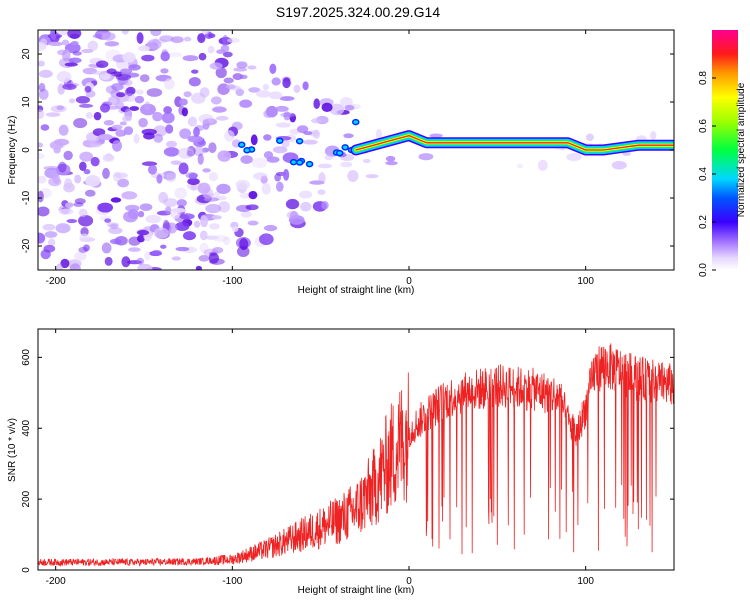 The height and width of the screenshot is (600, 750). What do you see at coordinates (703, 126) in the screenshot?
I see `colorbar-tick-label: 0.6` at bounding box center [703, 126].